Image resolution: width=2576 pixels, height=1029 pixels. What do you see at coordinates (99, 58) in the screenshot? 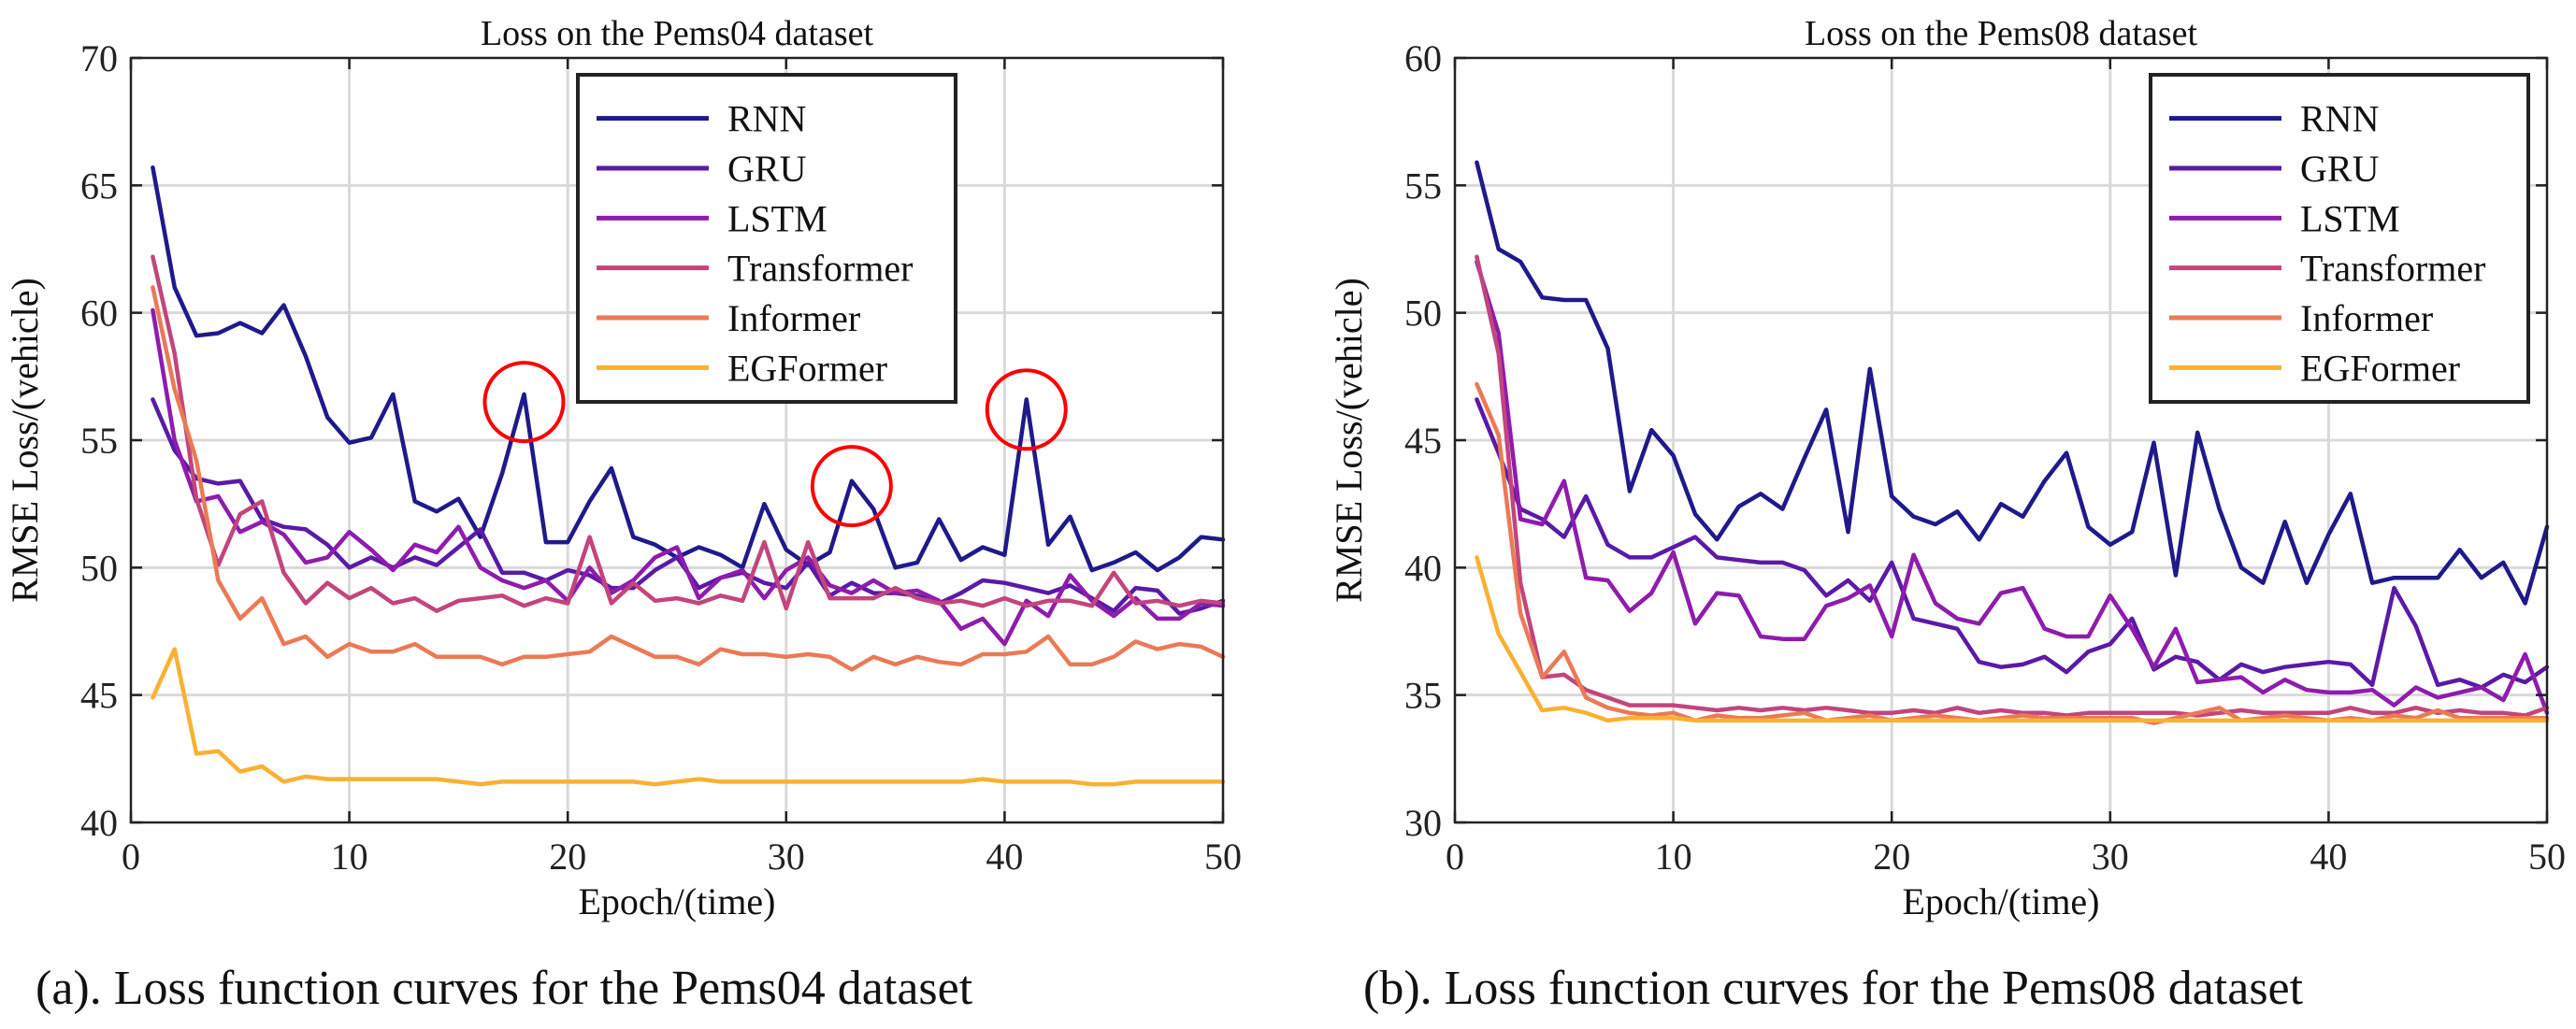
I see `y-tick-label: 70` at bounding box center [99, 58].